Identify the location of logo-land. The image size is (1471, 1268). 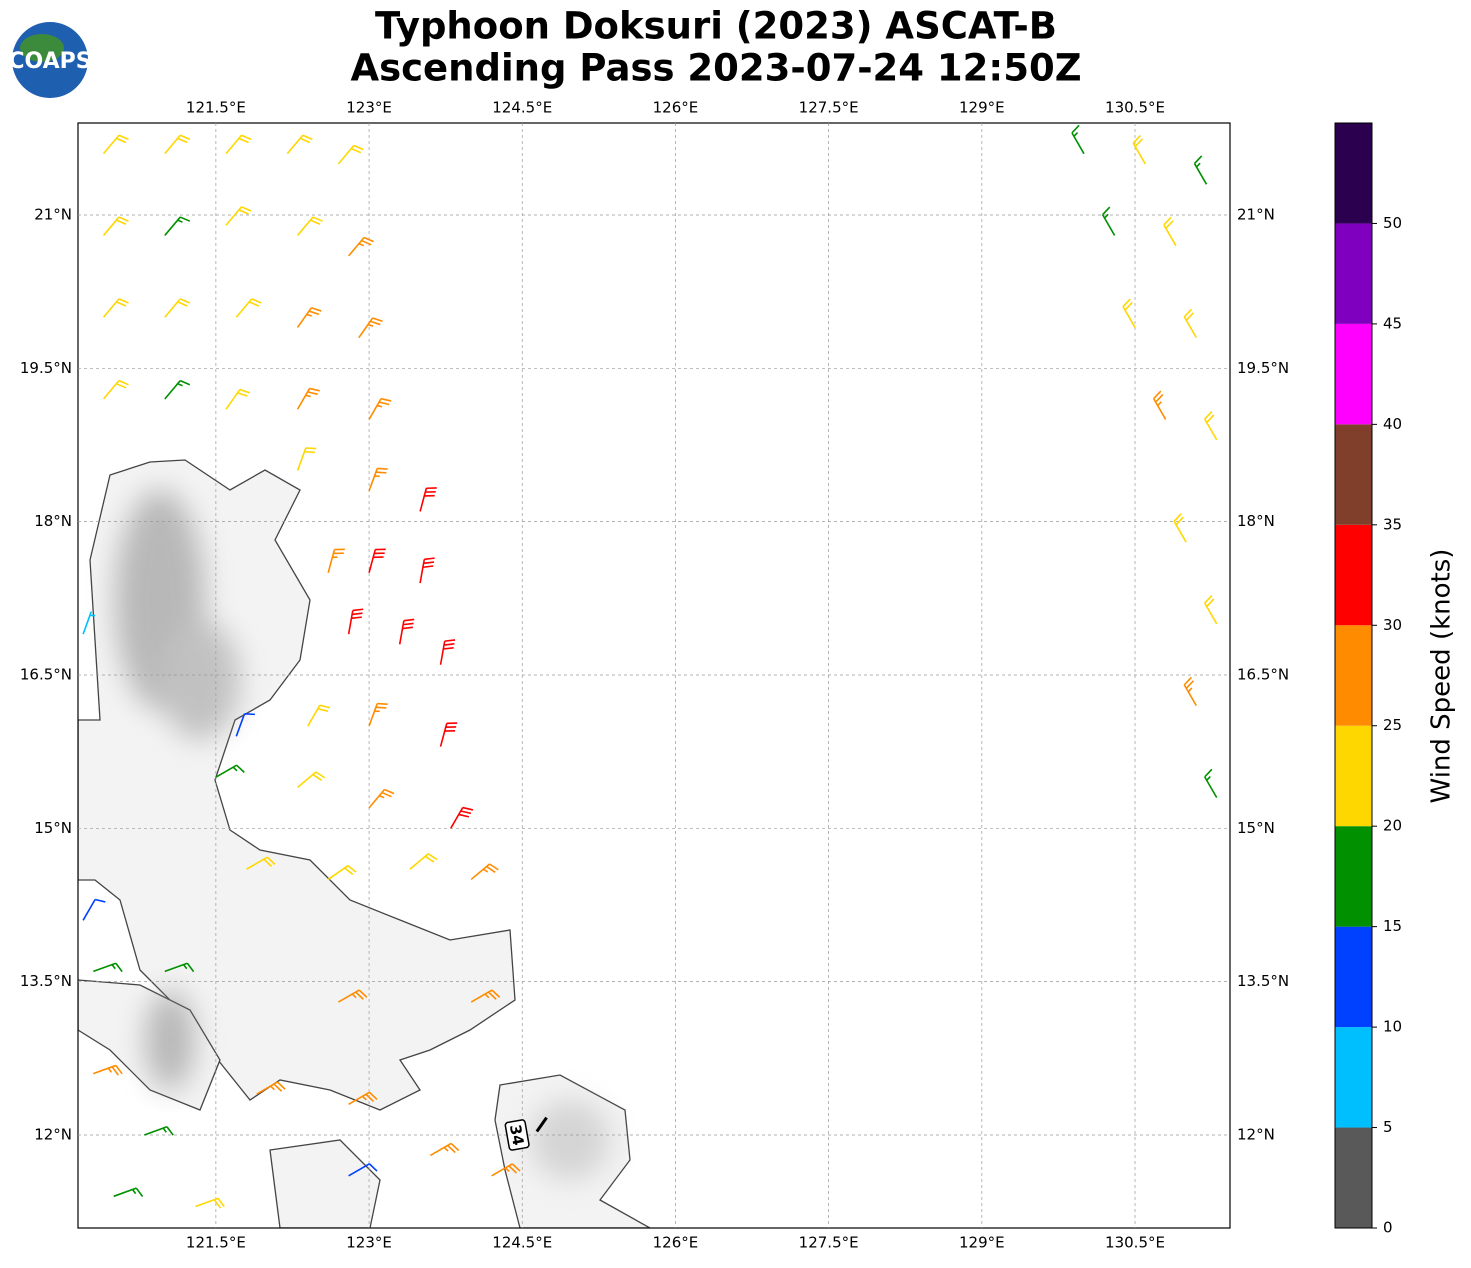
(42, 48).